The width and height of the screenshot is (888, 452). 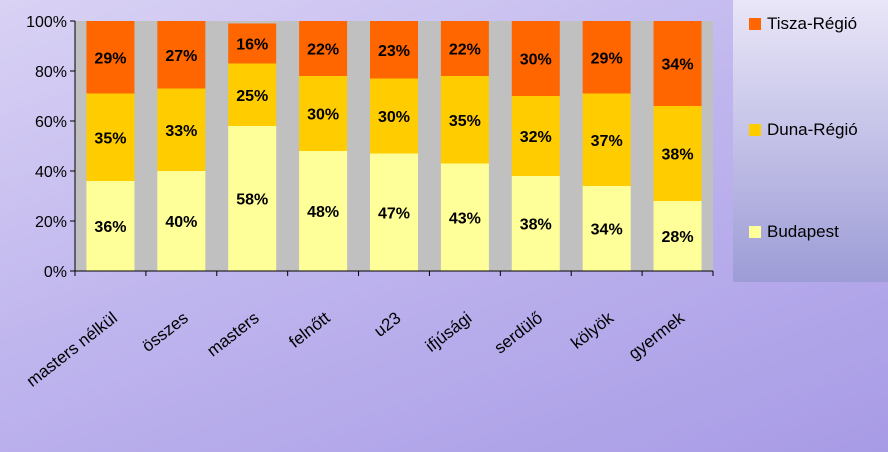 I want to click on bar-duna-régió-0, so click(x=110, y=137).